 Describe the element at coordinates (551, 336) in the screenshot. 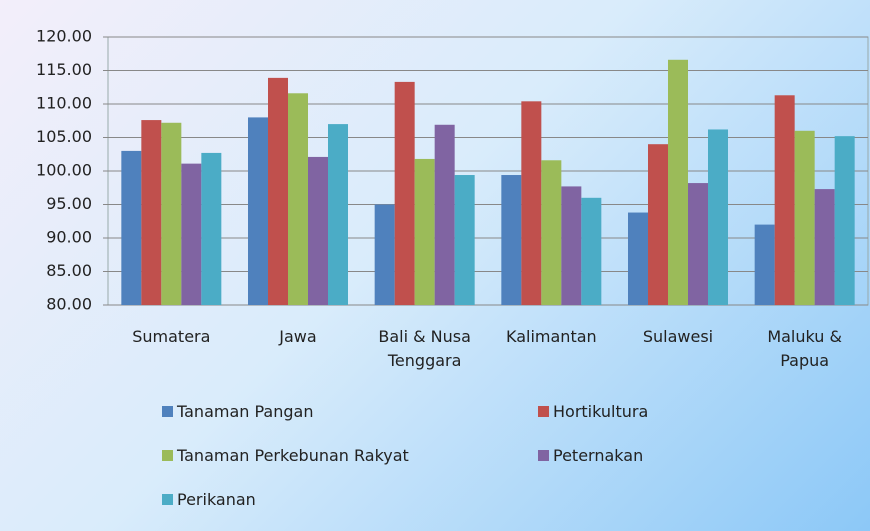

I see `x-tick-label: Kalimantan` at that location.